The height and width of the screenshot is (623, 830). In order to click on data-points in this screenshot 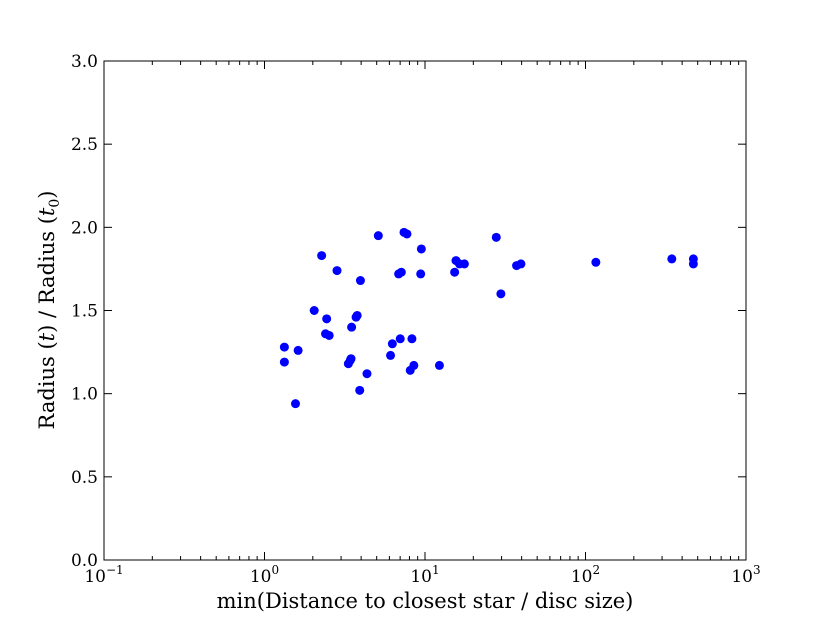, I will do `click(488, 318)`.